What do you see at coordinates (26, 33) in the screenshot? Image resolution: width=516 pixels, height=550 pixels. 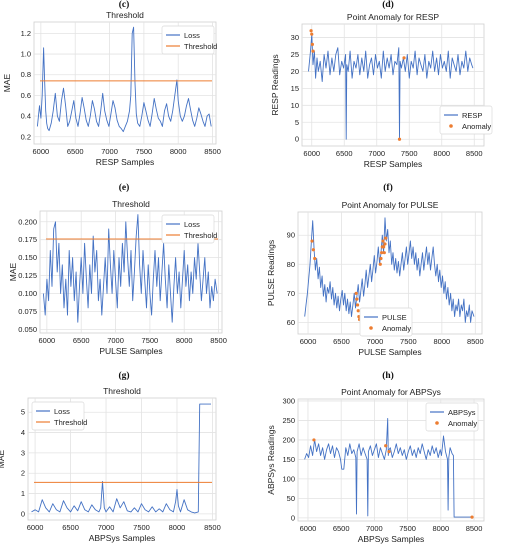 I see `y-tick-label: 1.2` at bounding box center [26, 33].